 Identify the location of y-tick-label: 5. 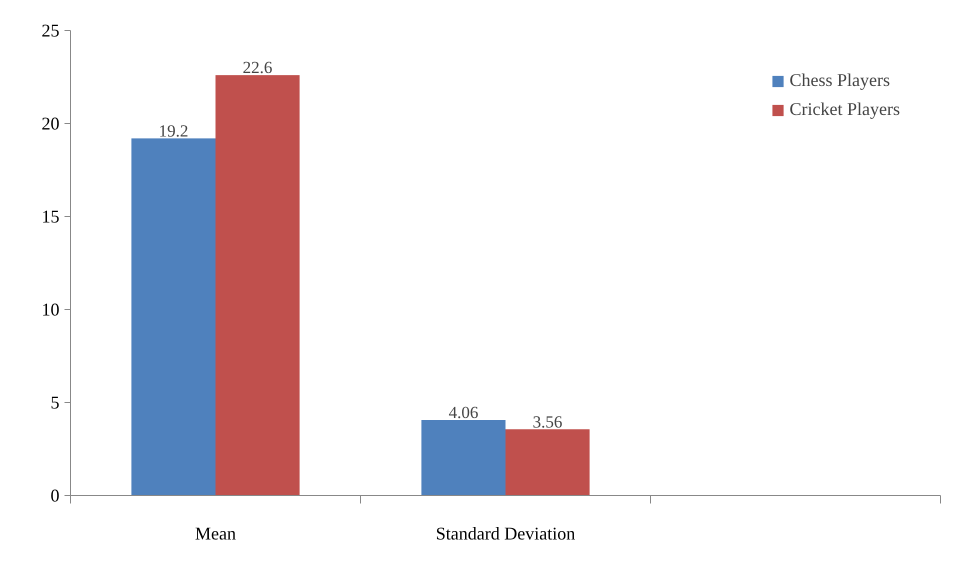
(55, 402).